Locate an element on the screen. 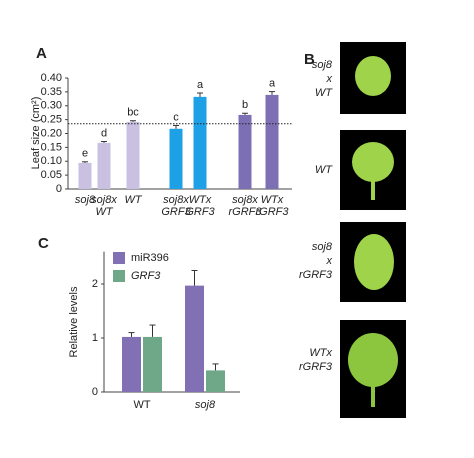 Image resolution: width=474 pixels, height=458 pixels. y-tick-label: 0.40 is located at coordinates (51, 78).